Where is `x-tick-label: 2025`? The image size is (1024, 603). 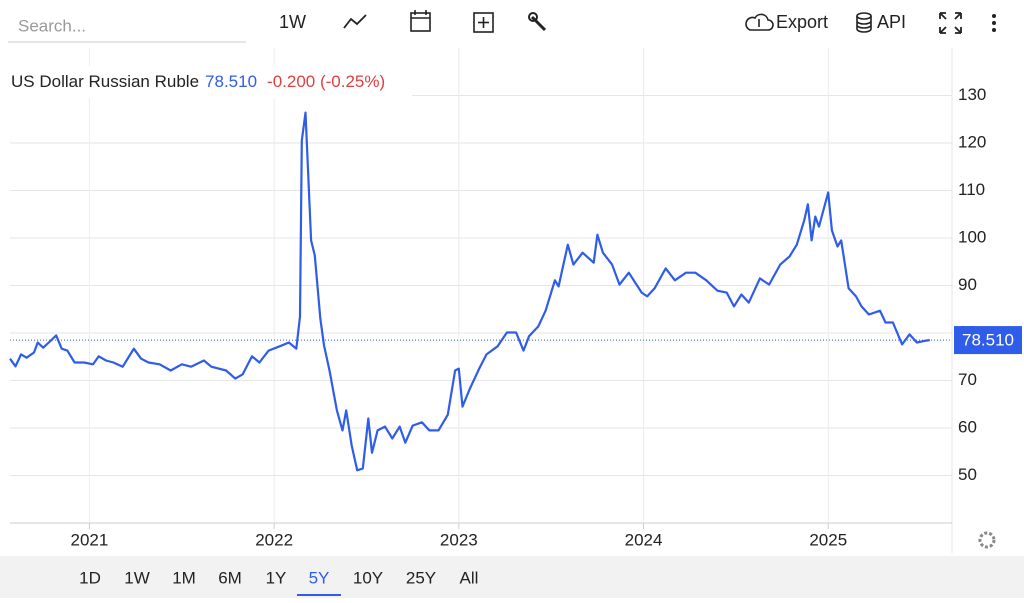
x-tick-label: 2025 is located at coordinates (828, 539).